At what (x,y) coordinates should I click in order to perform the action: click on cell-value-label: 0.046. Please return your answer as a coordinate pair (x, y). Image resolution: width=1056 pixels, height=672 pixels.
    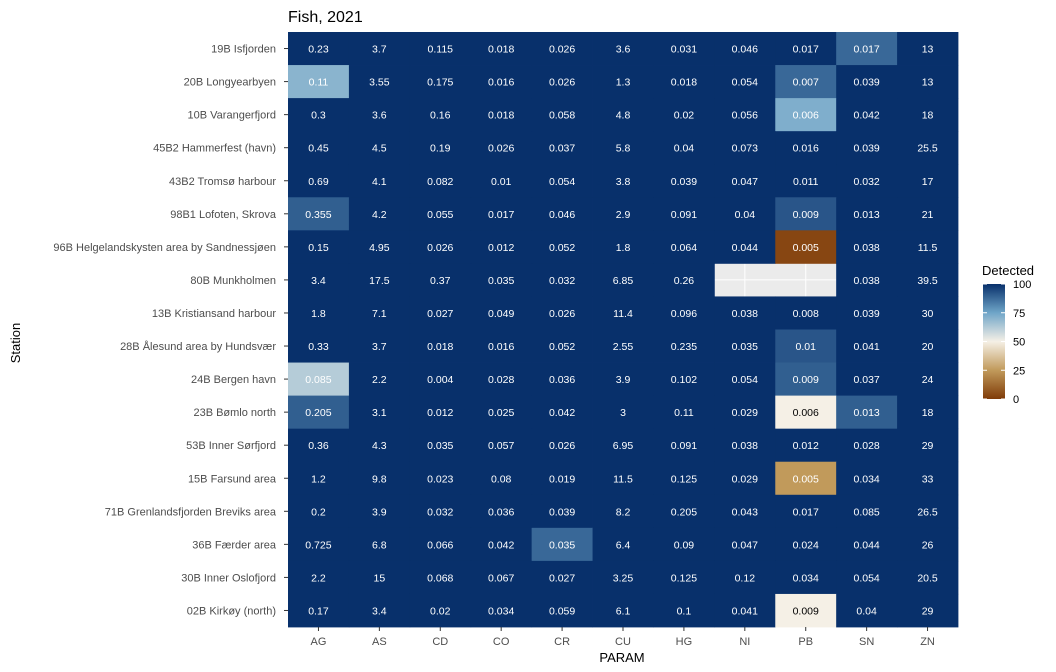
    Looking at the image, I should click on (745, 50).